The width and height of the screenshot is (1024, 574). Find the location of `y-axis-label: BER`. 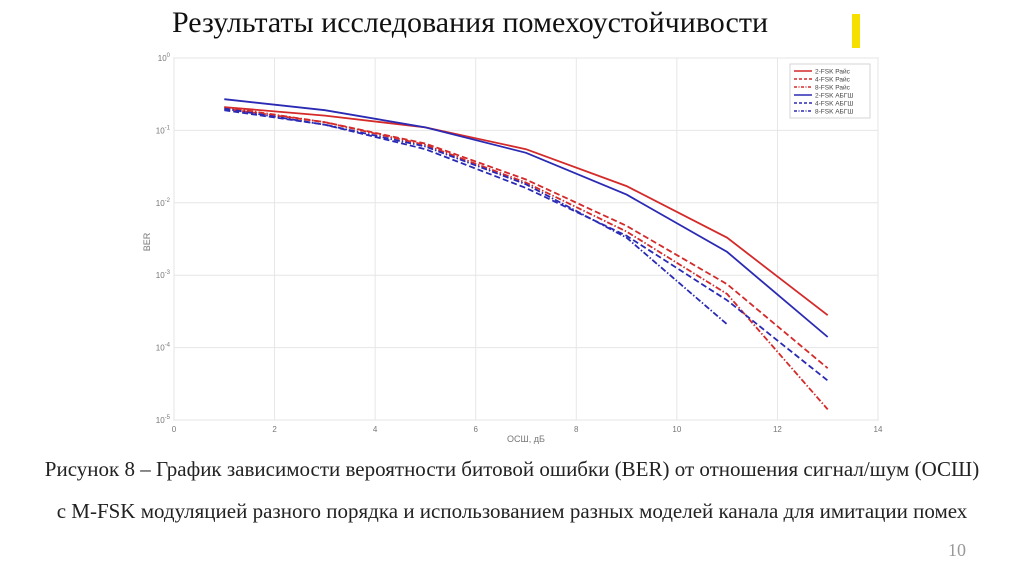

y-axis-label: BER is located at coordinates (147, 241).